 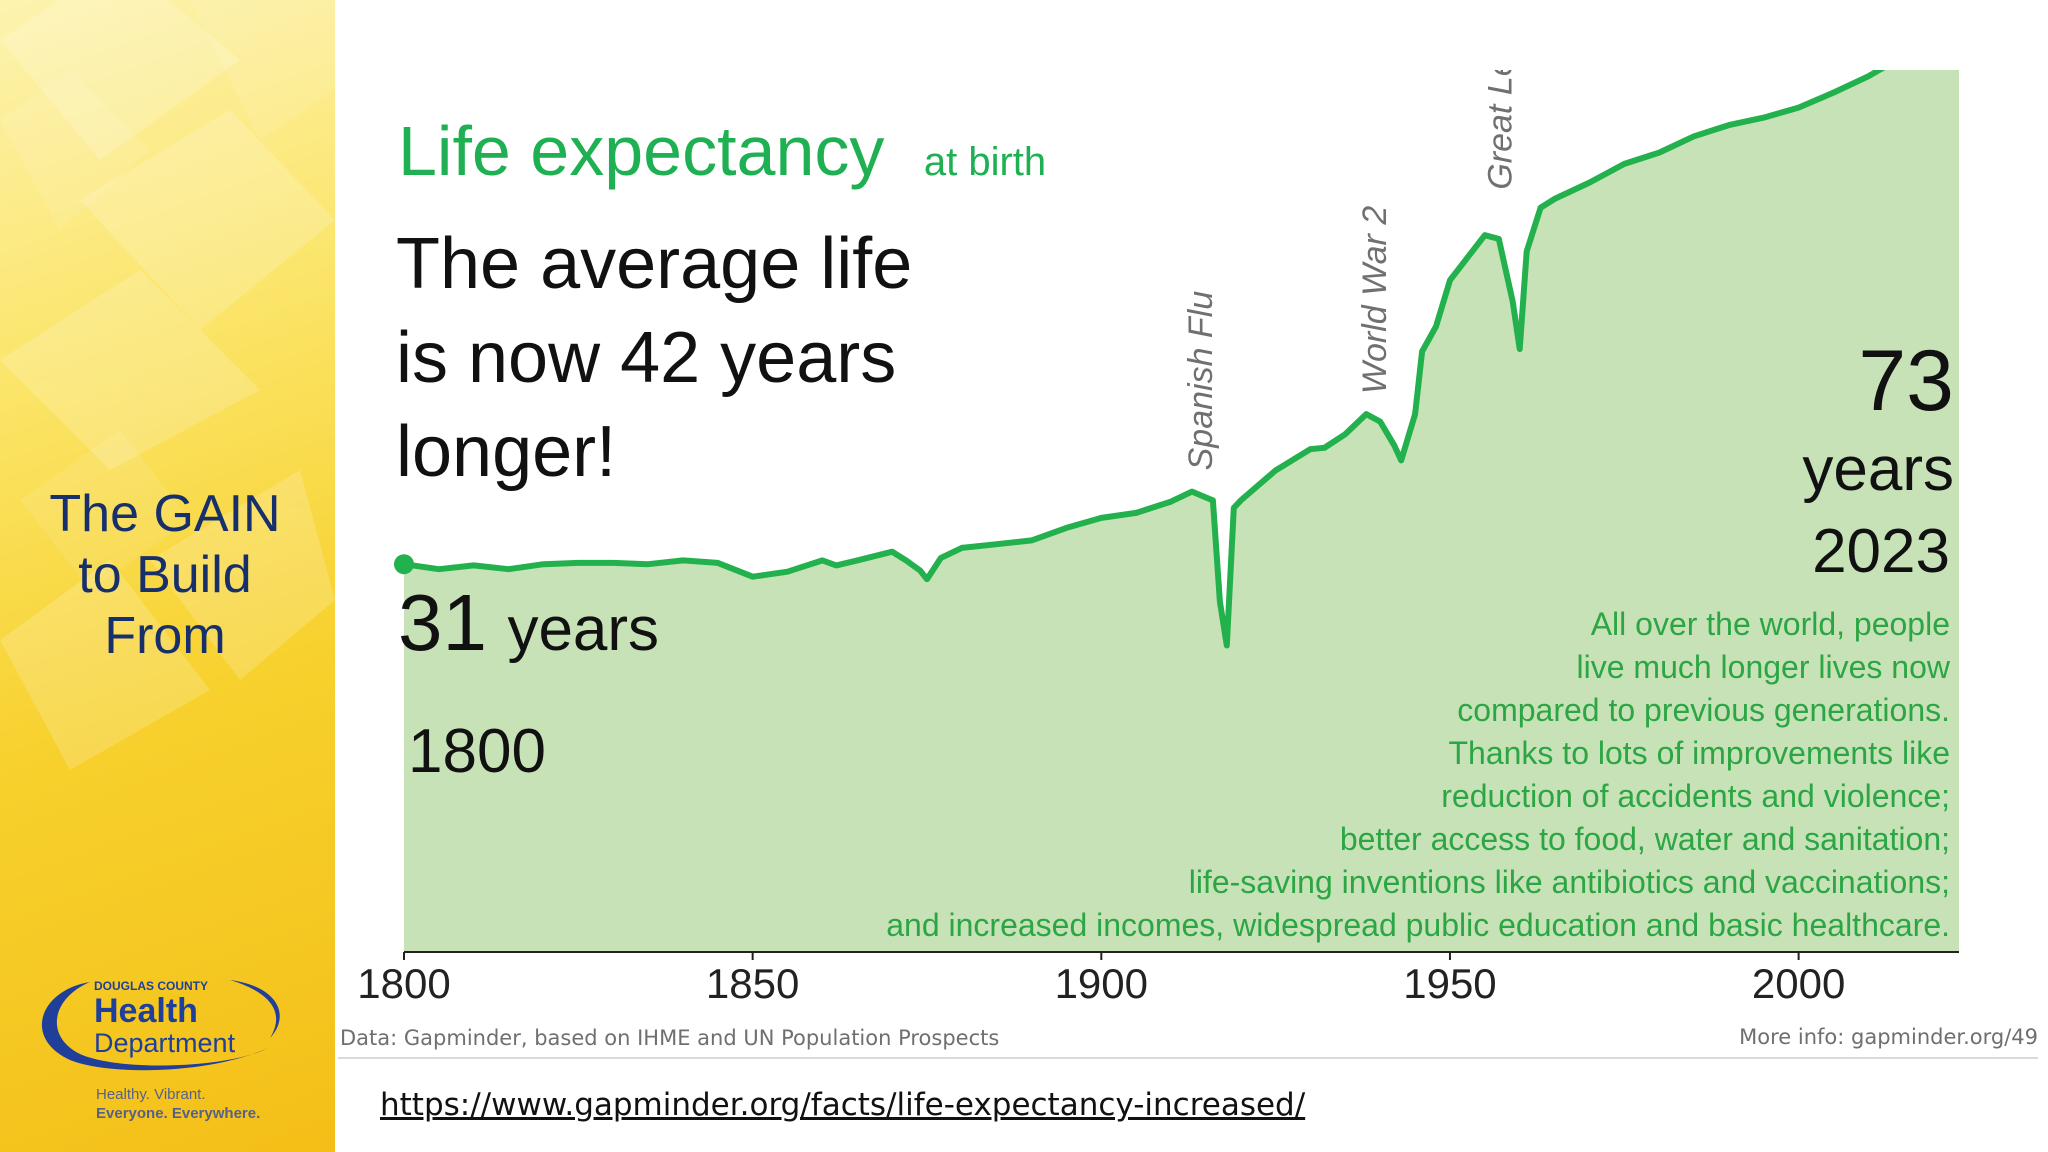 What do you see at coordinates (1798, 983) in the screenshot?
I see `x-tick-label: 2000` at bounding box center [1798, 983].